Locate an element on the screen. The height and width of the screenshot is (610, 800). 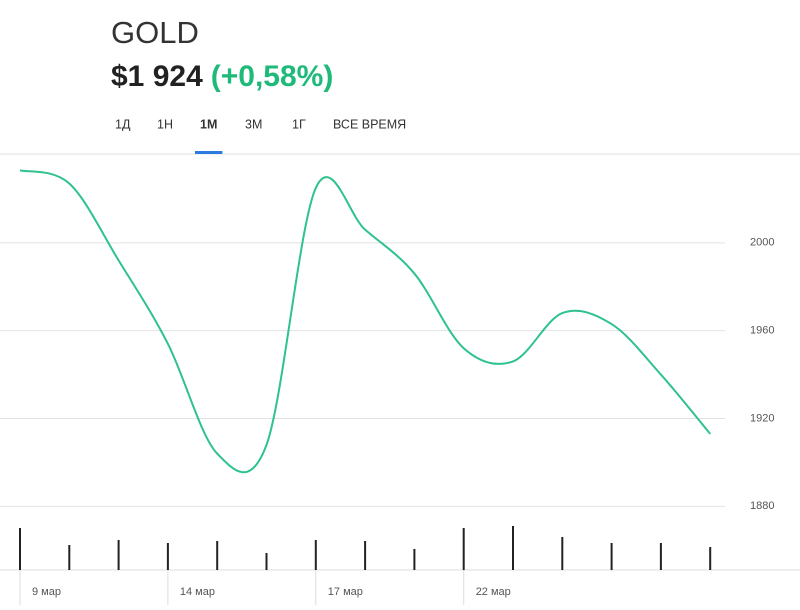
tab: 1Д is located at coordinates (123, 124).